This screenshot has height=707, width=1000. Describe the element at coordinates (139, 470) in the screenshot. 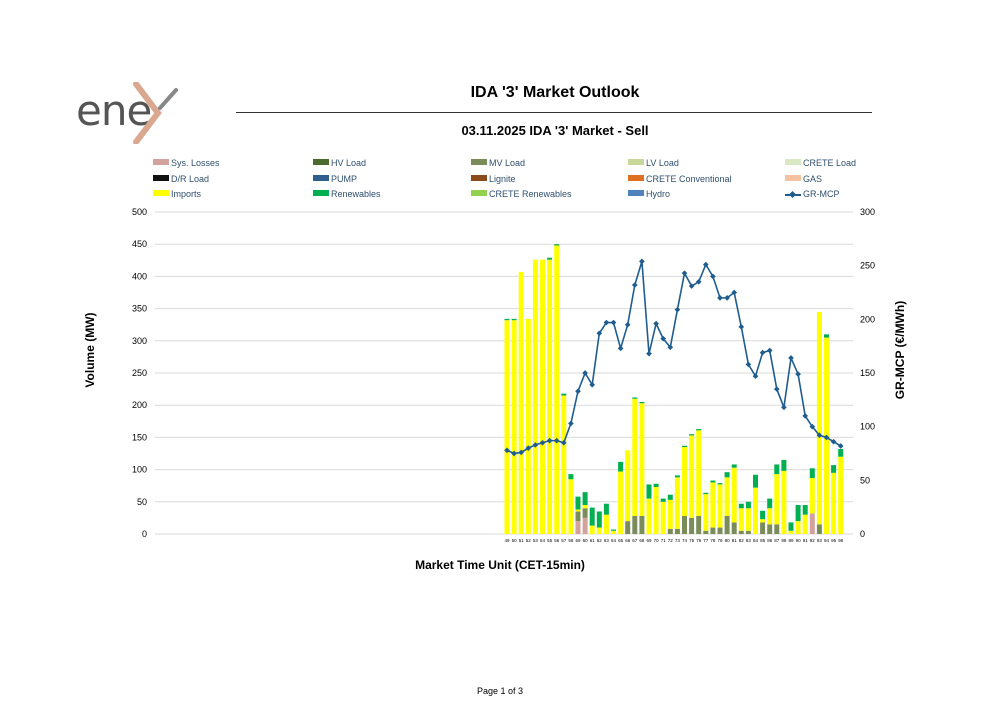

I see `y-tick-label: 100` at that location.